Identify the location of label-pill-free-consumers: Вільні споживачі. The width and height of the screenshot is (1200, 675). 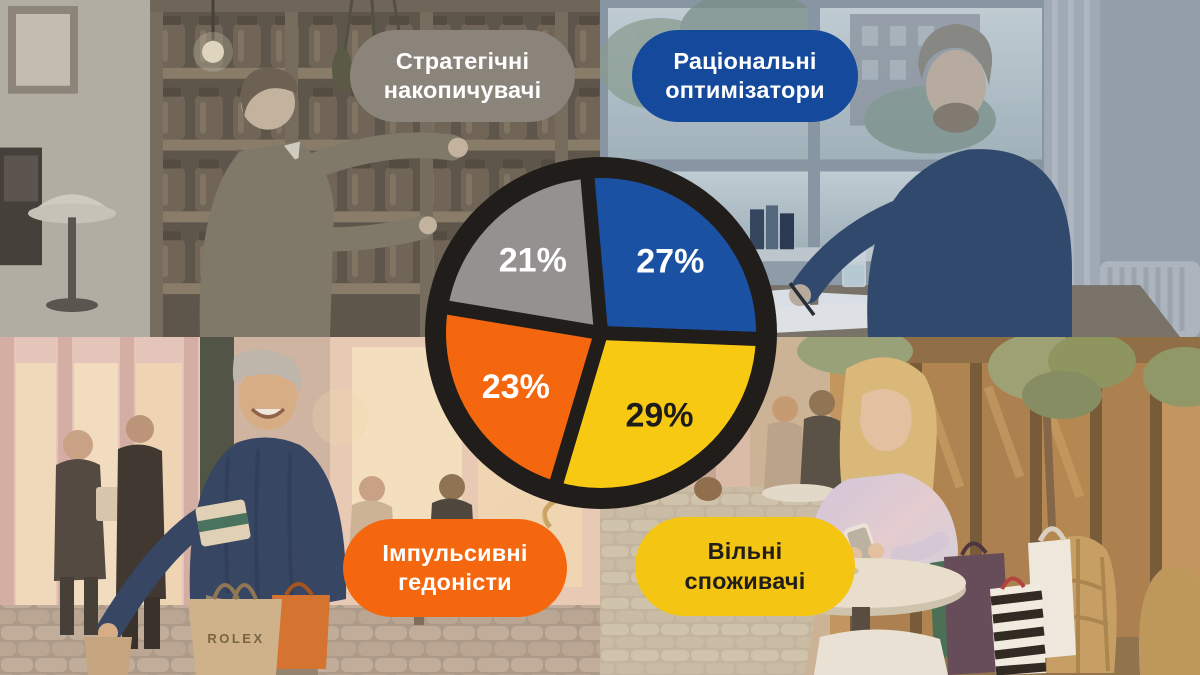
(745, 566).